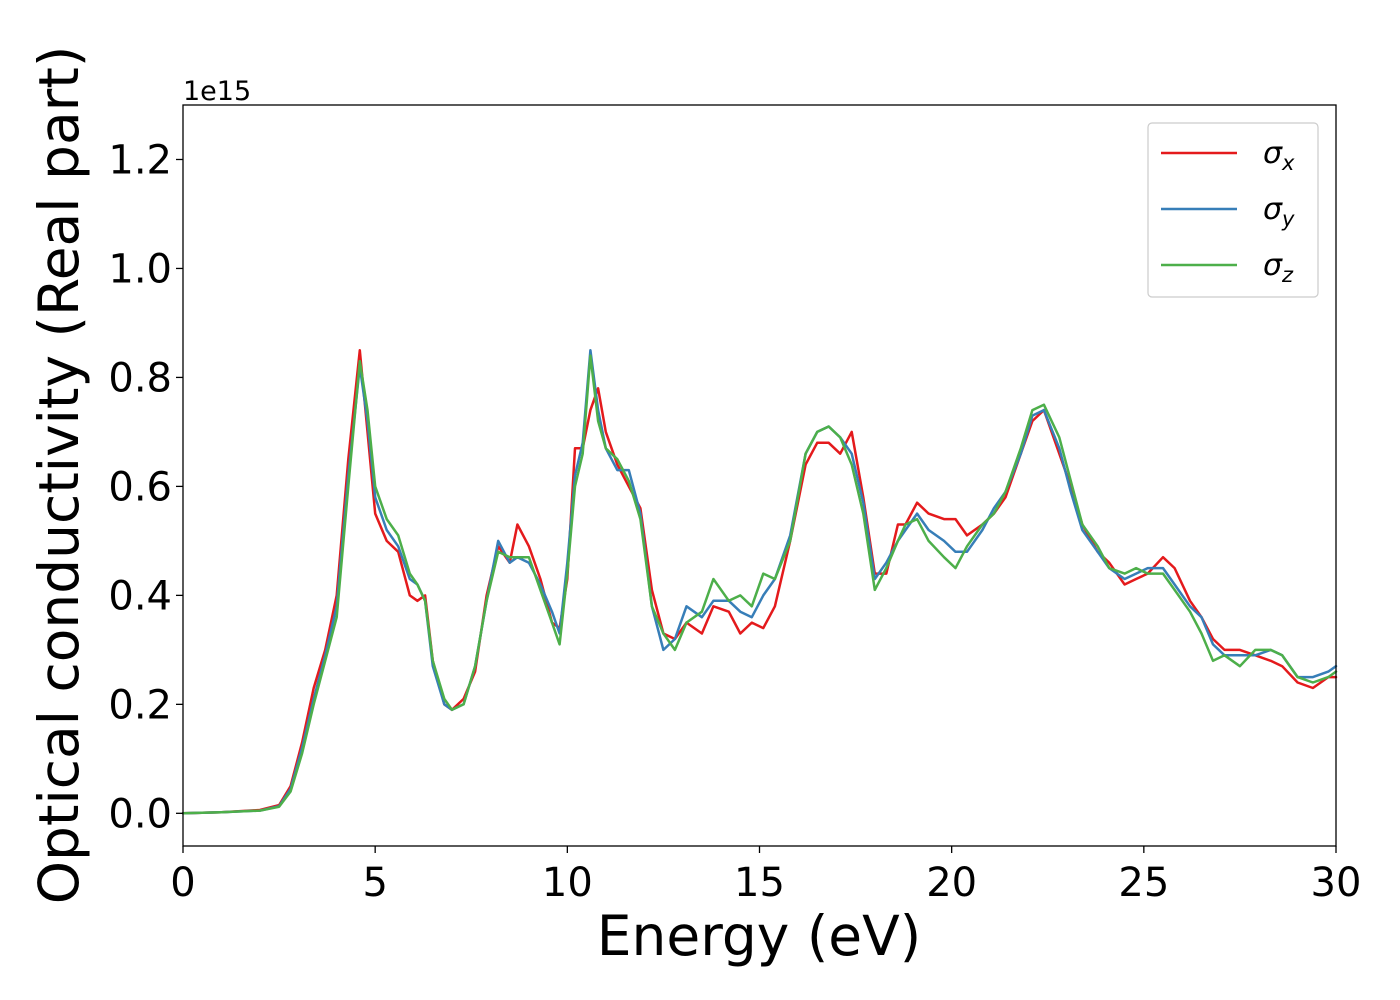 Image resolution: width=1400 pixels, height=1000 pixels. Describe the element at coordinates (140, 814) in the screenshot. I see `y-tick-label: 0.0` at that location.